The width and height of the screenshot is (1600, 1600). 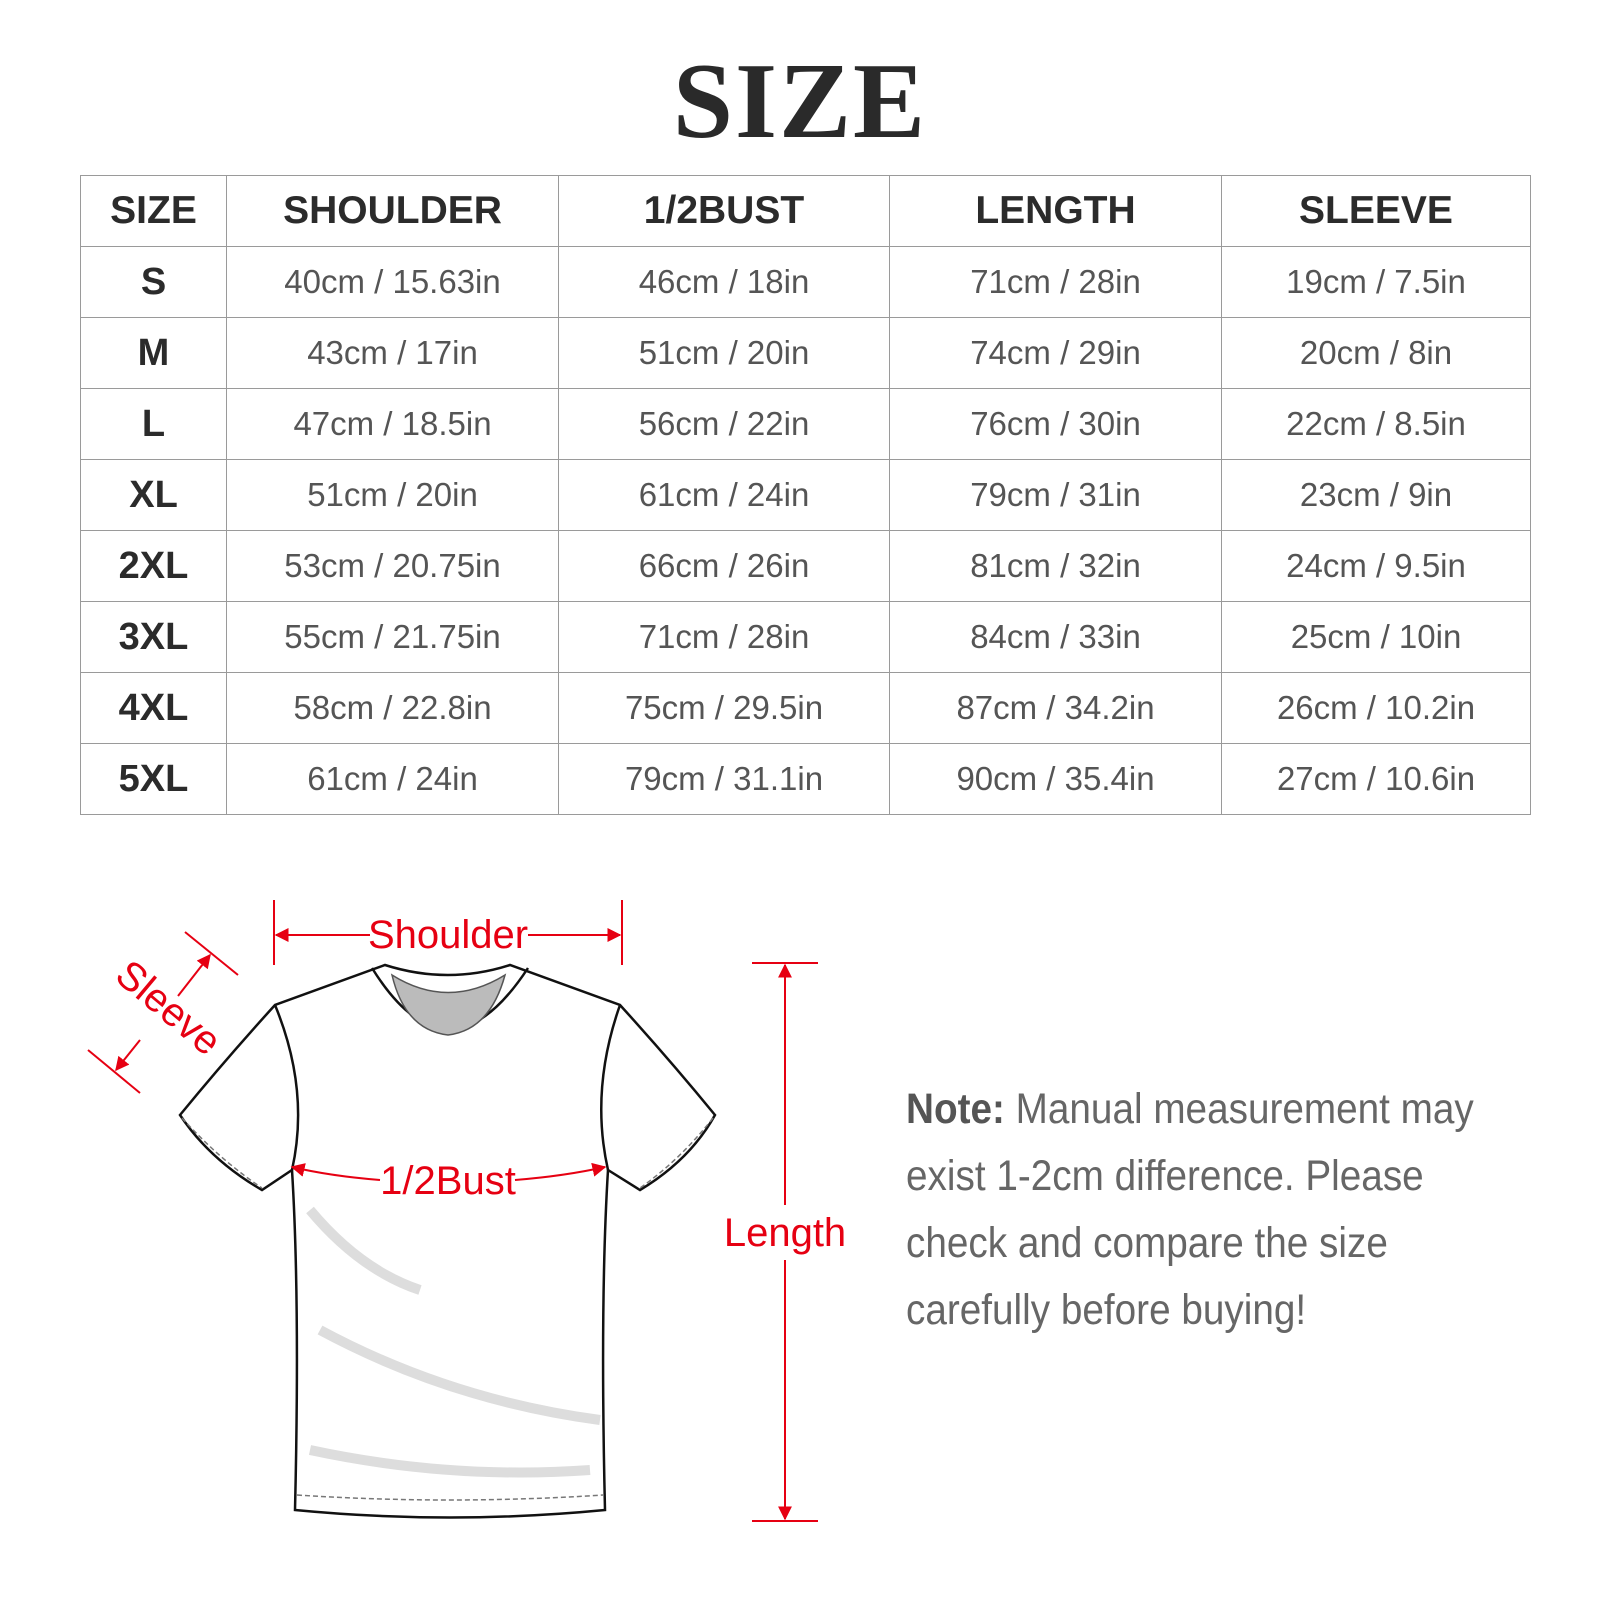 What do you see at coordinates (153, 495) in the screenshot?
I see `size-cell: XL` at bounding box center [153, 495].